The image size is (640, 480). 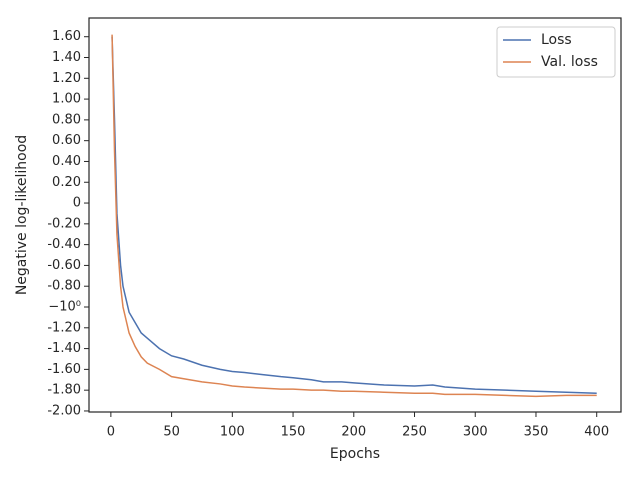 I want to click on x-tick-label: 50, so click(x=171, y=432).